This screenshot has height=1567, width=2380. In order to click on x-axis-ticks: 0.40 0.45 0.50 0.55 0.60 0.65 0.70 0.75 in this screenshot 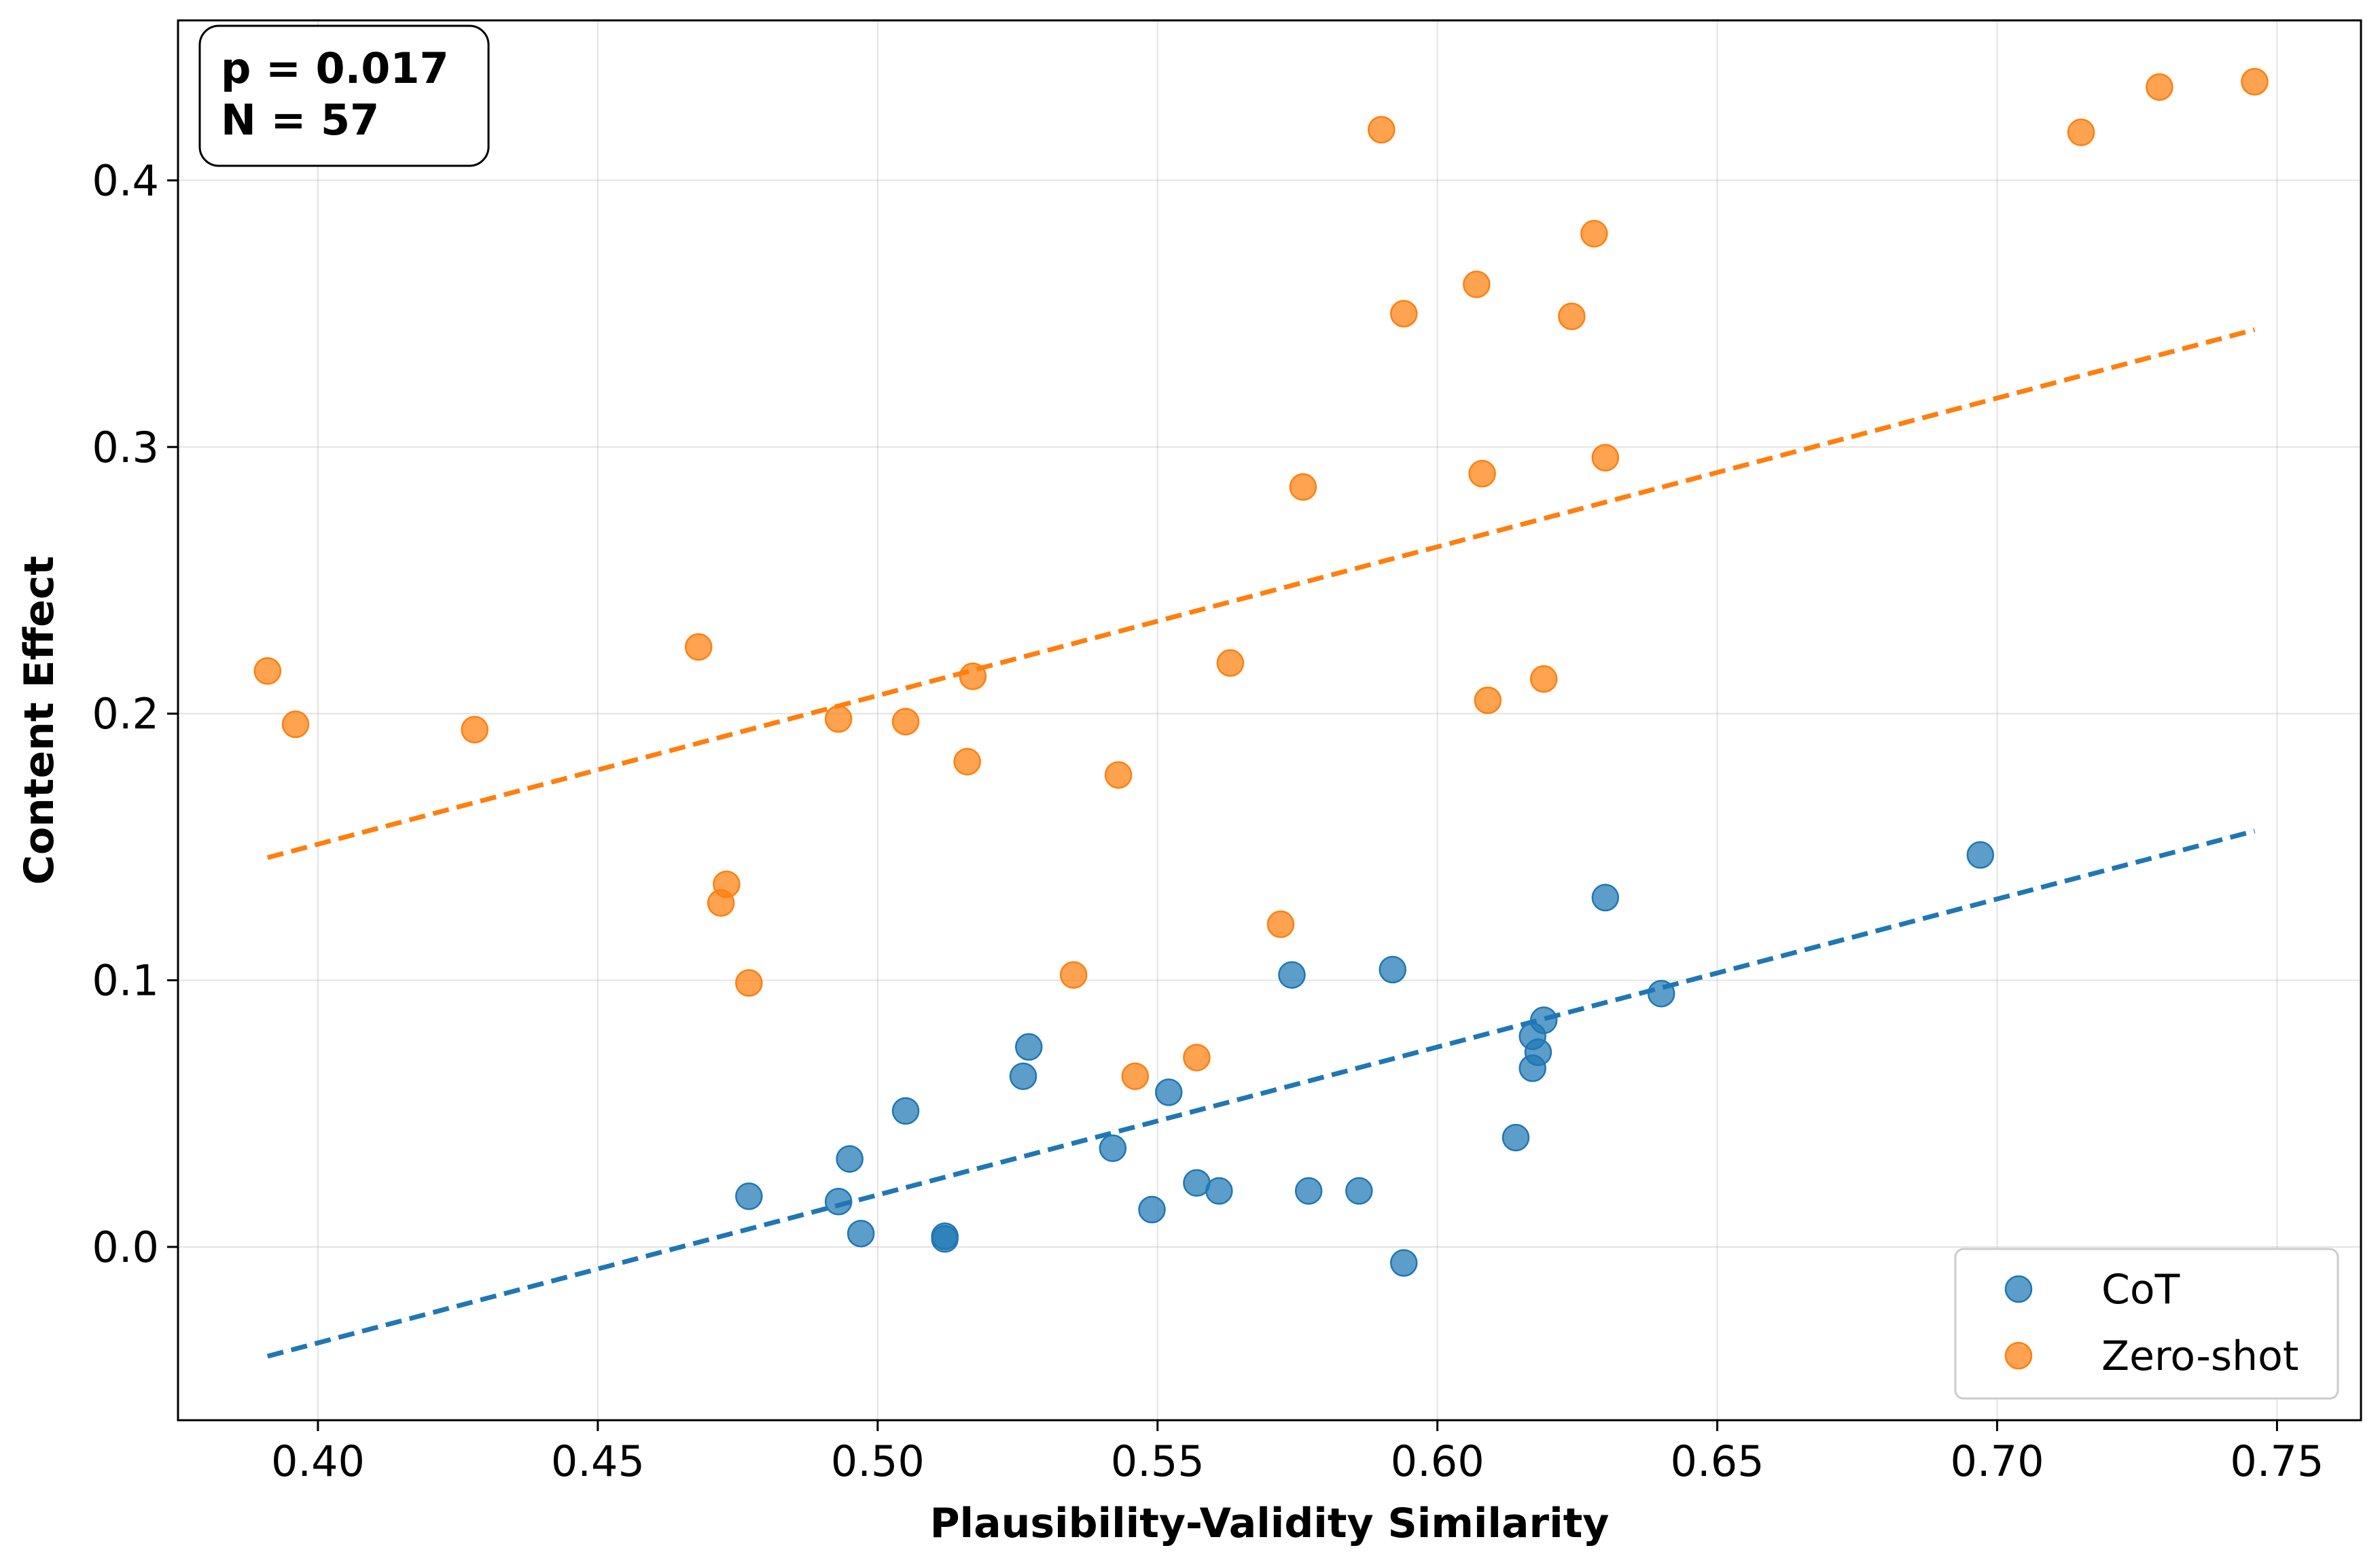, I will do `click(1298, 1453)`.